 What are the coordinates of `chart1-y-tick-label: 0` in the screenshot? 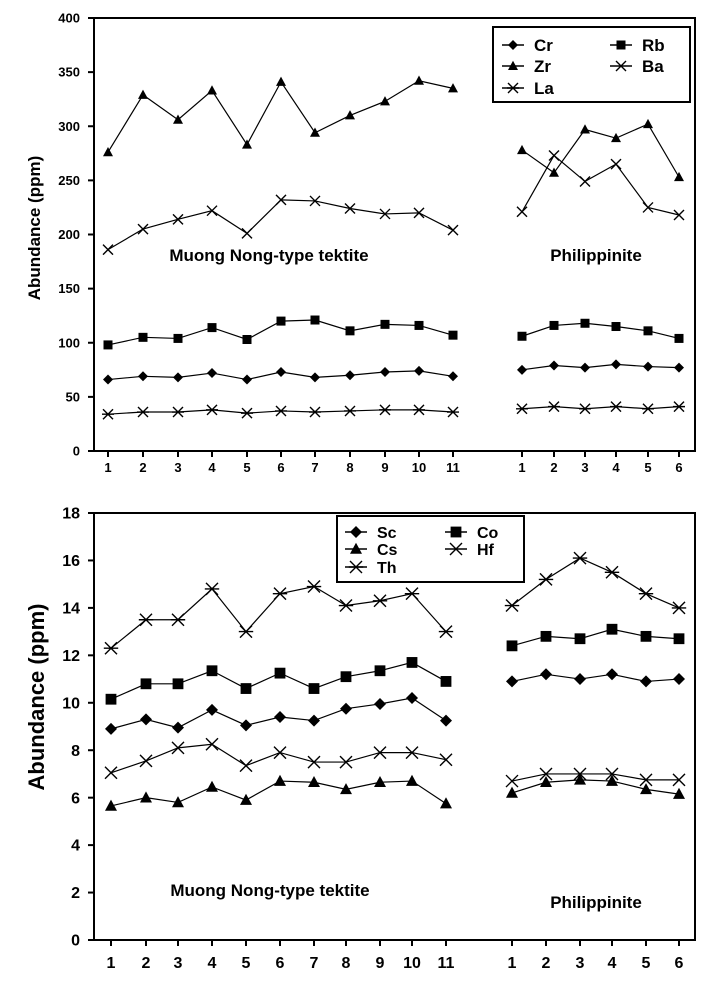 It's located at (76, 451).